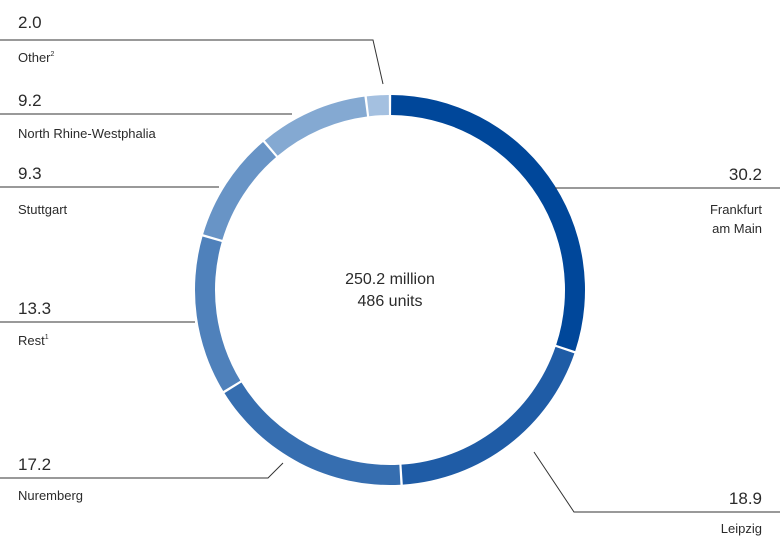 The height and width of the screenshot is (539, 780). I want to click on slice-value-1: 18.9, so click(745, 498).